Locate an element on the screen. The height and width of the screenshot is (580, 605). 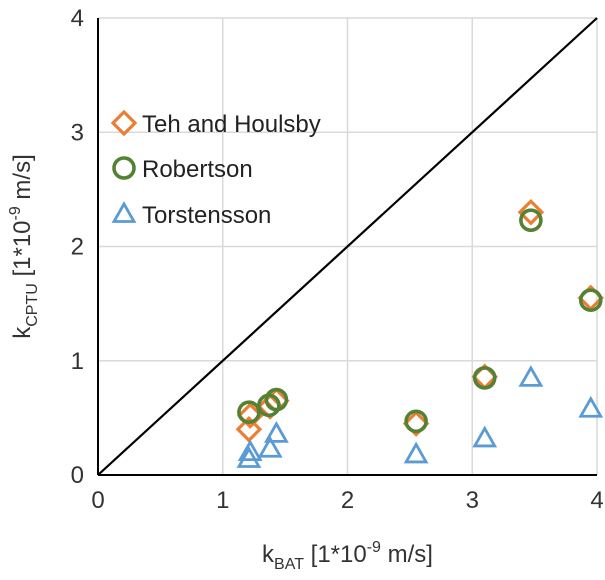
legend-item: Robertson is located at coordinates (182, 169).